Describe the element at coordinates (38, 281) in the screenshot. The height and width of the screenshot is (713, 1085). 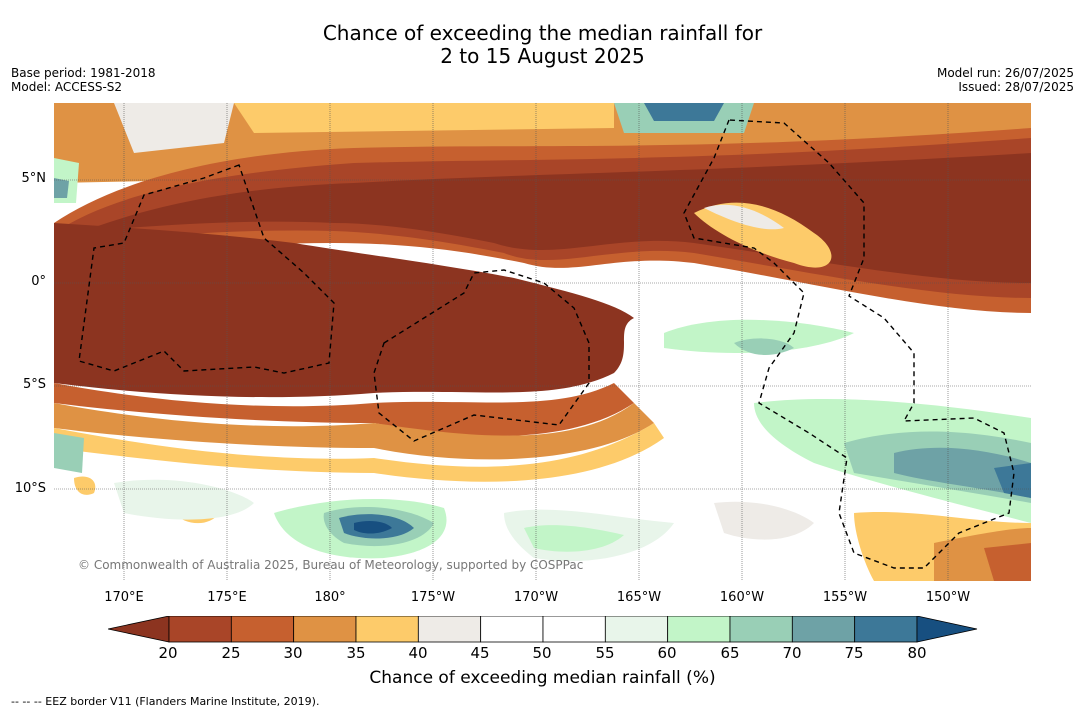
I see `lat-label-0: 0°` at that location.